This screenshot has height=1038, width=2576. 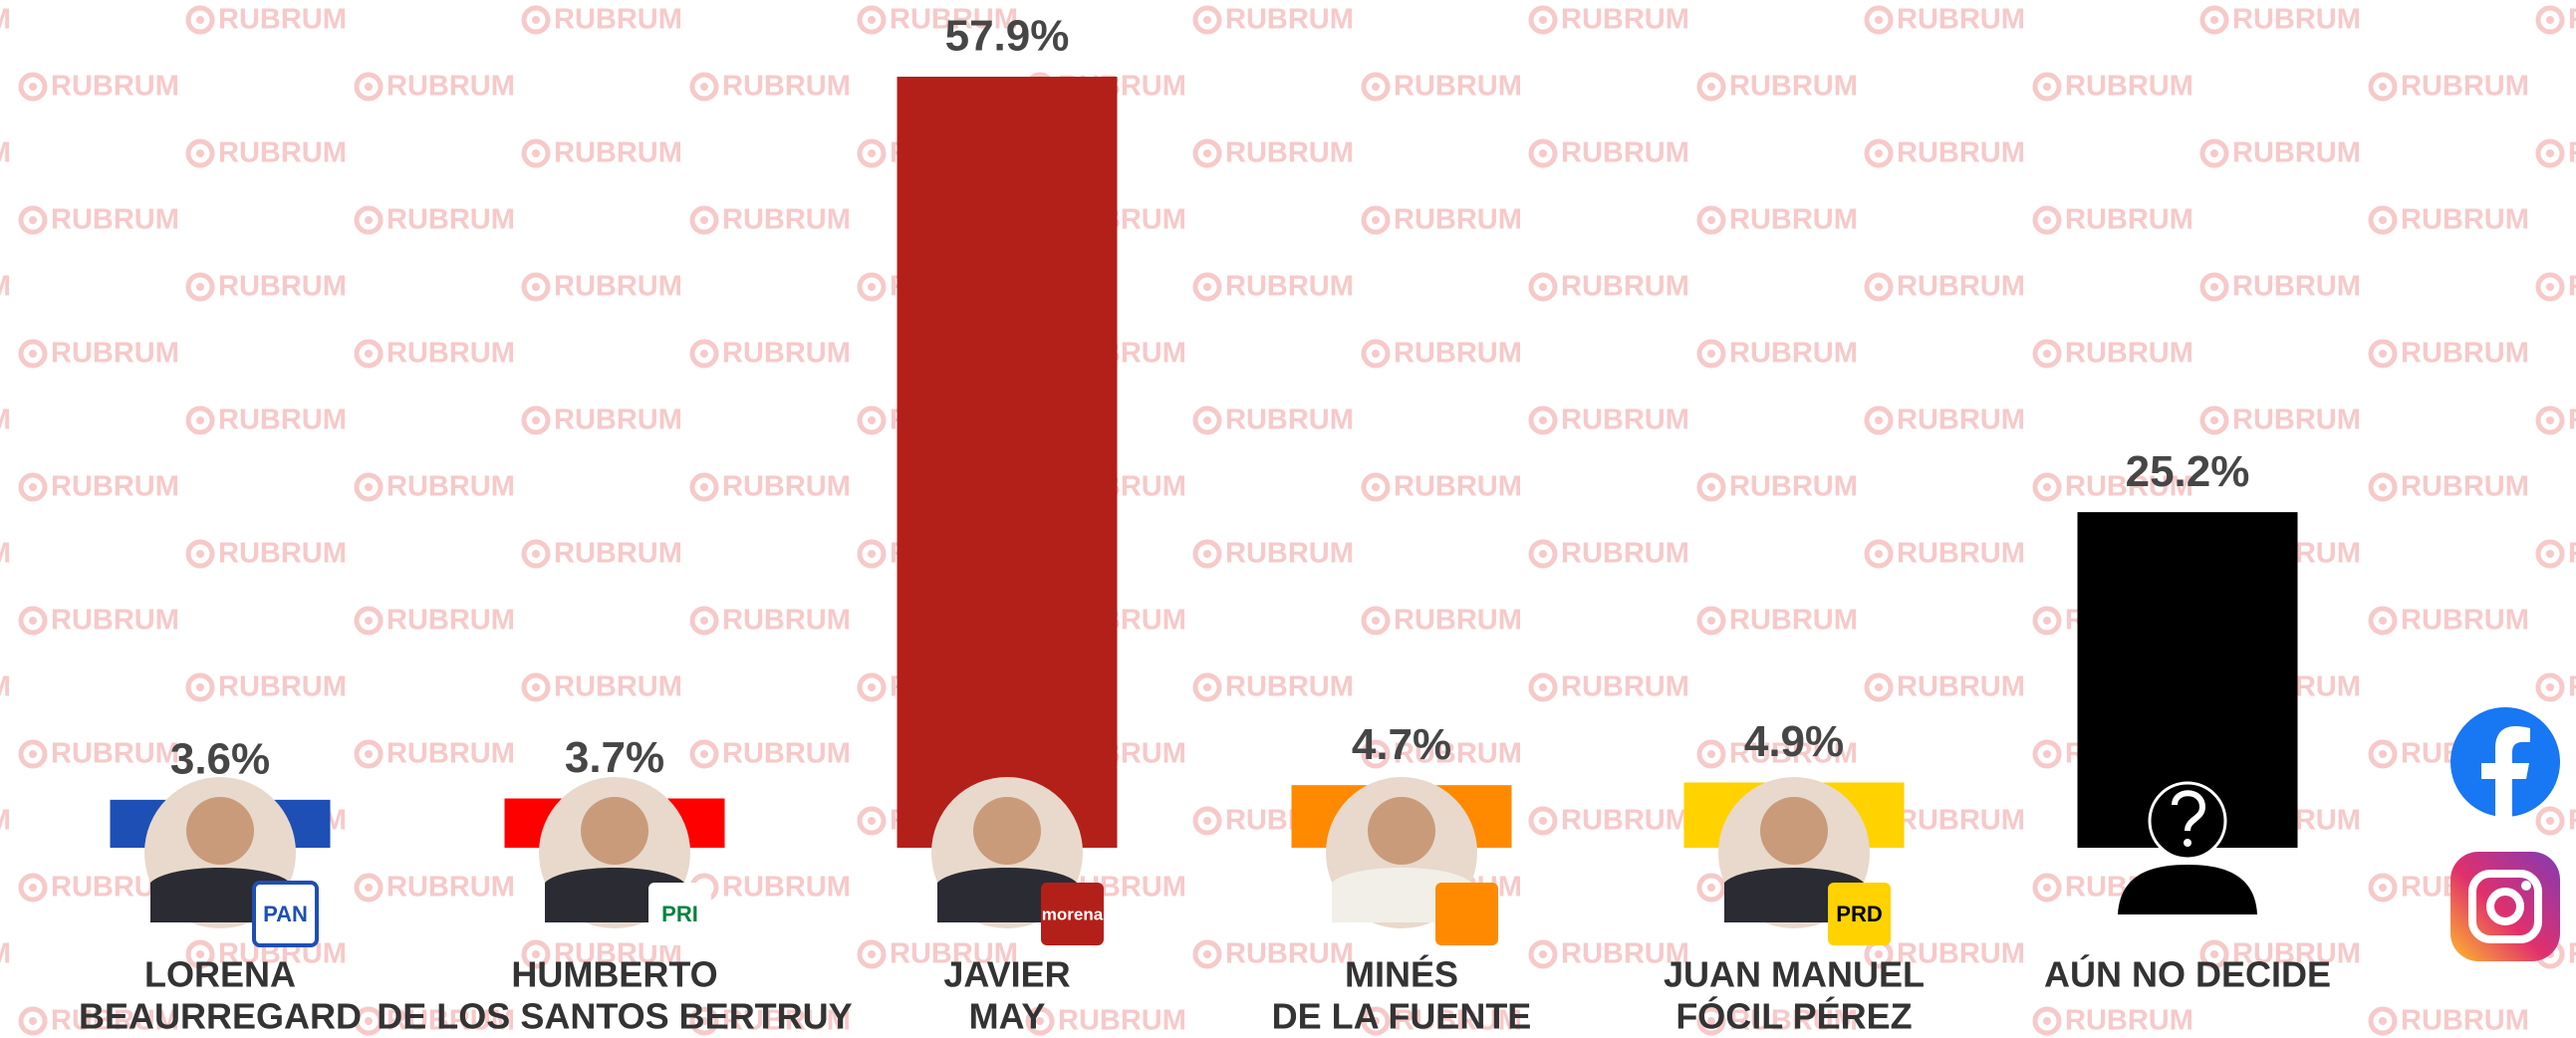 I want to click on category-label: MAY, so click(x=1007, y=1017).